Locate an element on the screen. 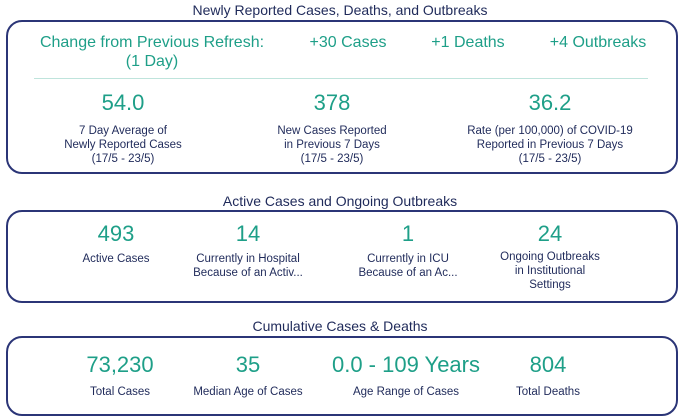 The image size is (680, 416). icu-value: 1 is located at coordinates (408, 233).